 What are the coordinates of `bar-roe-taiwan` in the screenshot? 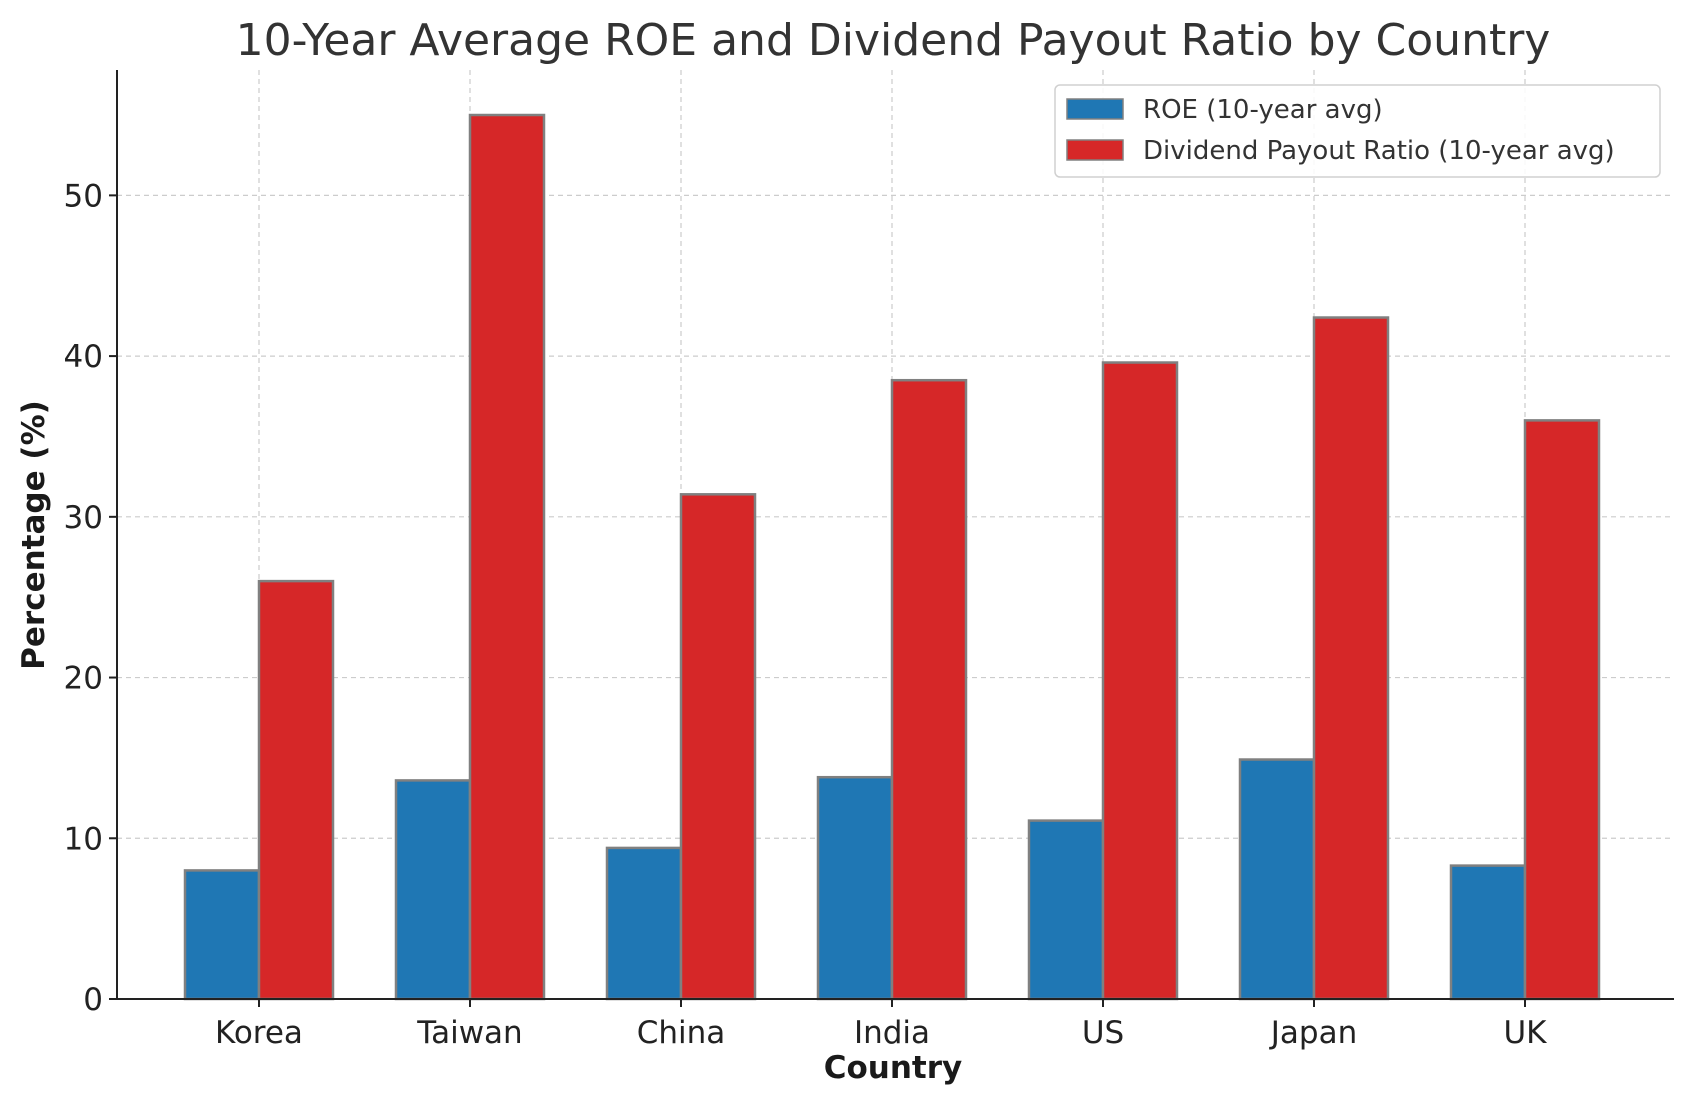 It's located at (433, 890).